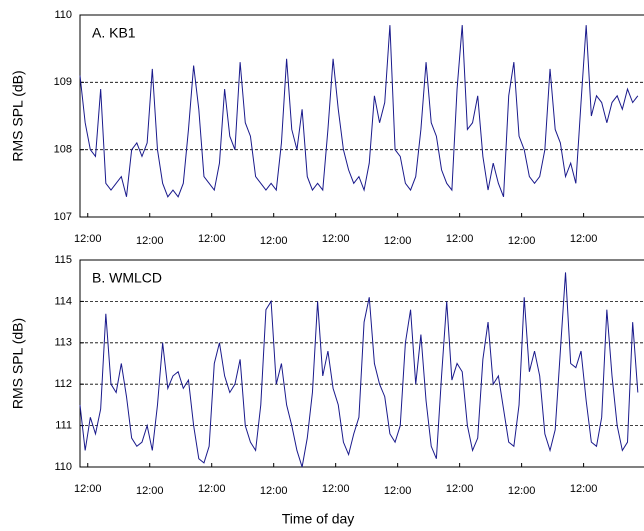 The height and width of the screenshot is (531, 644). Describe the element at coordinates (127, 278) in the screenshot. I see `panel-title: B. WMLCD` at that location.